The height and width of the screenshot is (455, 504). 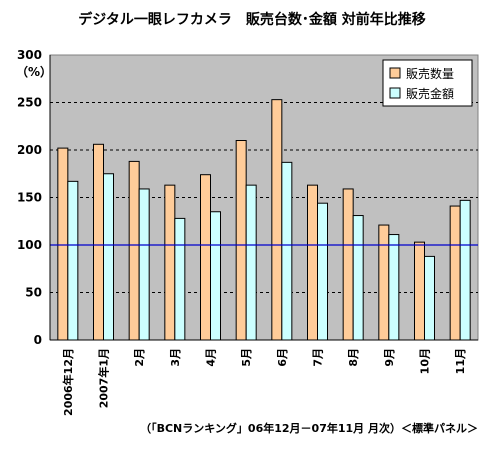 What do you see at coordinates (29, 150) in the screenshot?
I see `y-tick-label: 200` at bounding box center [29, 150].